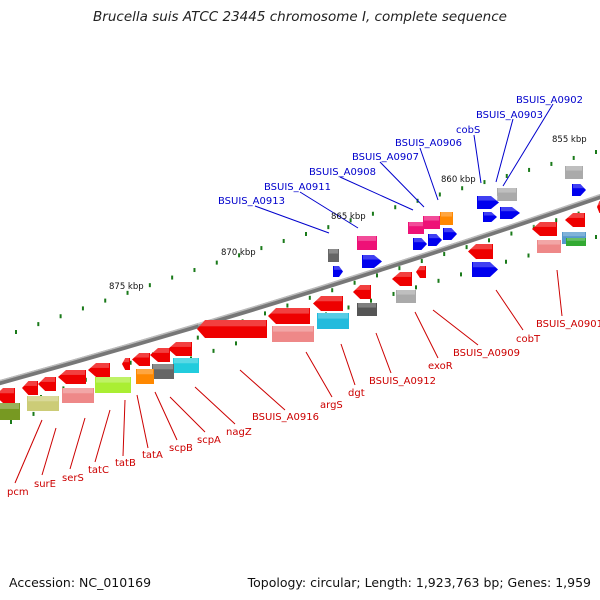 The width and height of the screenshot is (600, 600). Describe the element at coordinates (126, 287) in the screenshot. I see `tick-label-875: 875 kbp` at that location.